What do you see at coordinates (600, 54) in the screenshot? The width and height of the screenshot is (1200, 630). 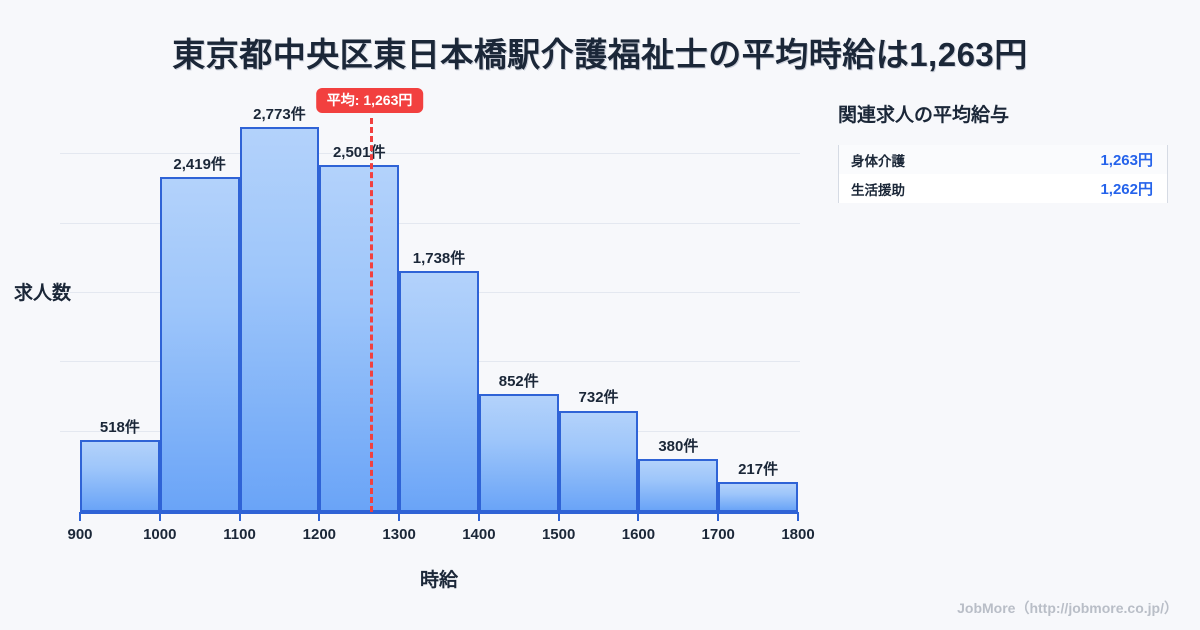 I see `page-title: 東京都中央区東日本橋駅介護福祉士の平均時給は1,263円` at bounding box center [600, 54].